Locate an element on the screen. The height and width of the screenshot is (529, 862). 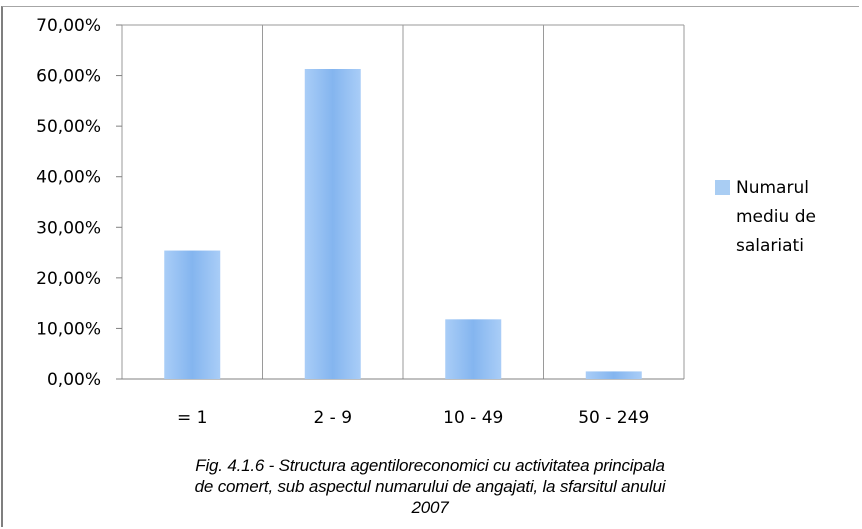
caption-line-3: 2007 is located at coordinates (430, 507).